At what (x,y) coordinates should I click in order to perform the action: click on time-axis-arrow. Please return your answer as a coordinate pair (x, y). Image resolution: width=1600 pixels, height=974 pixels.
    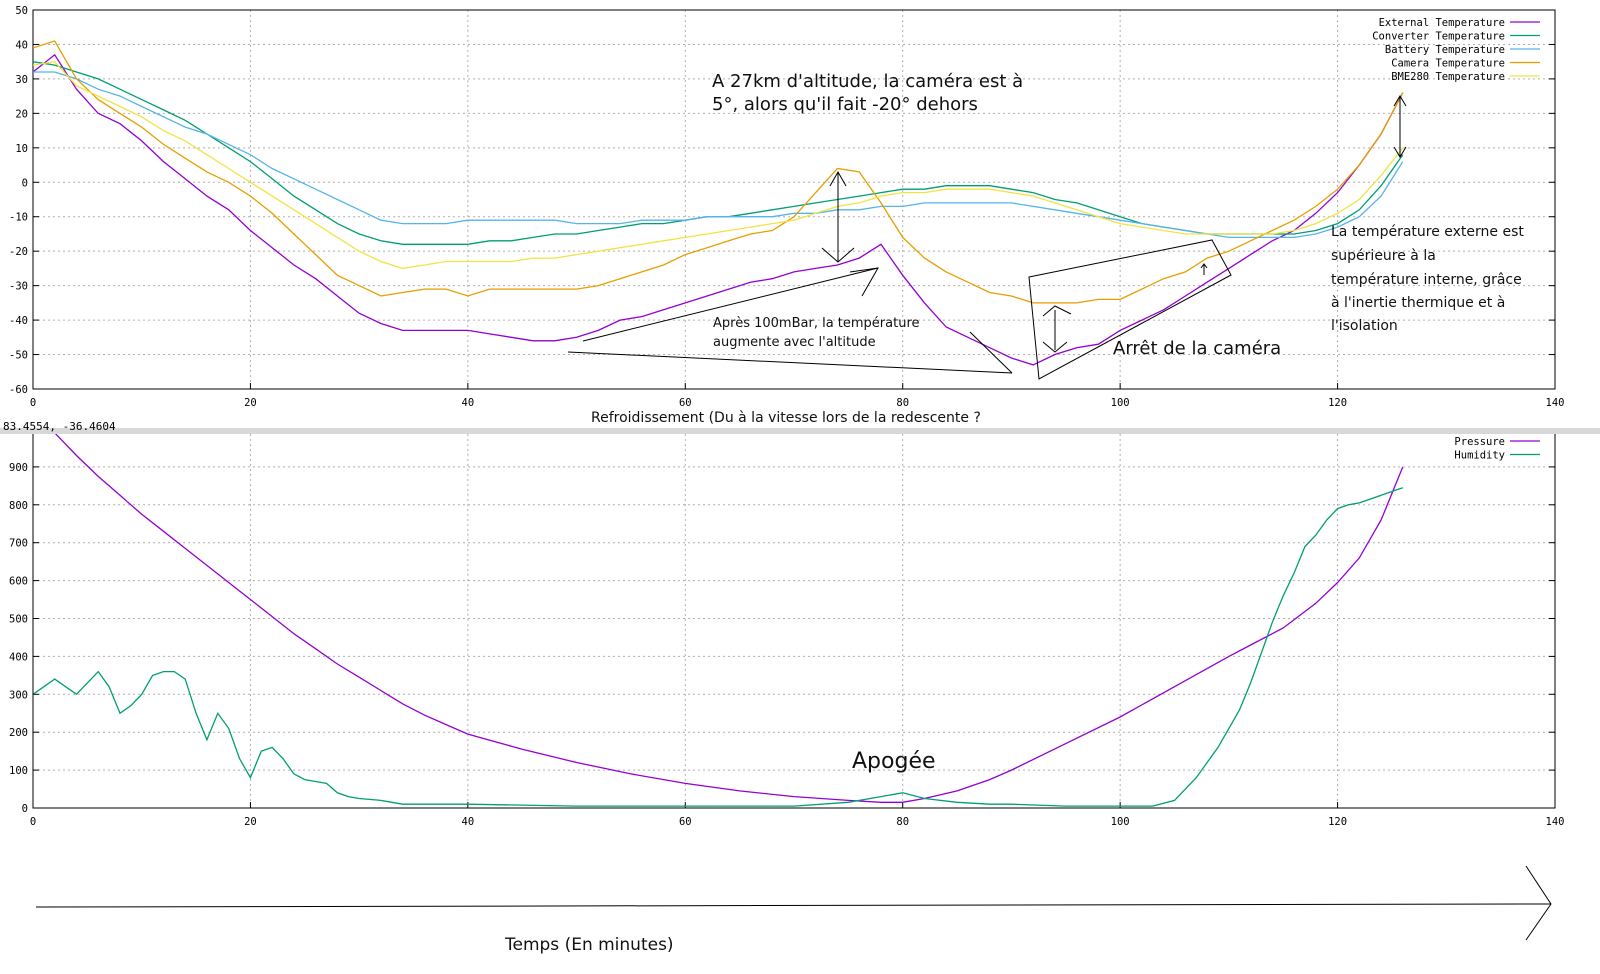
    Looking at the image, I should click on (793, 903).